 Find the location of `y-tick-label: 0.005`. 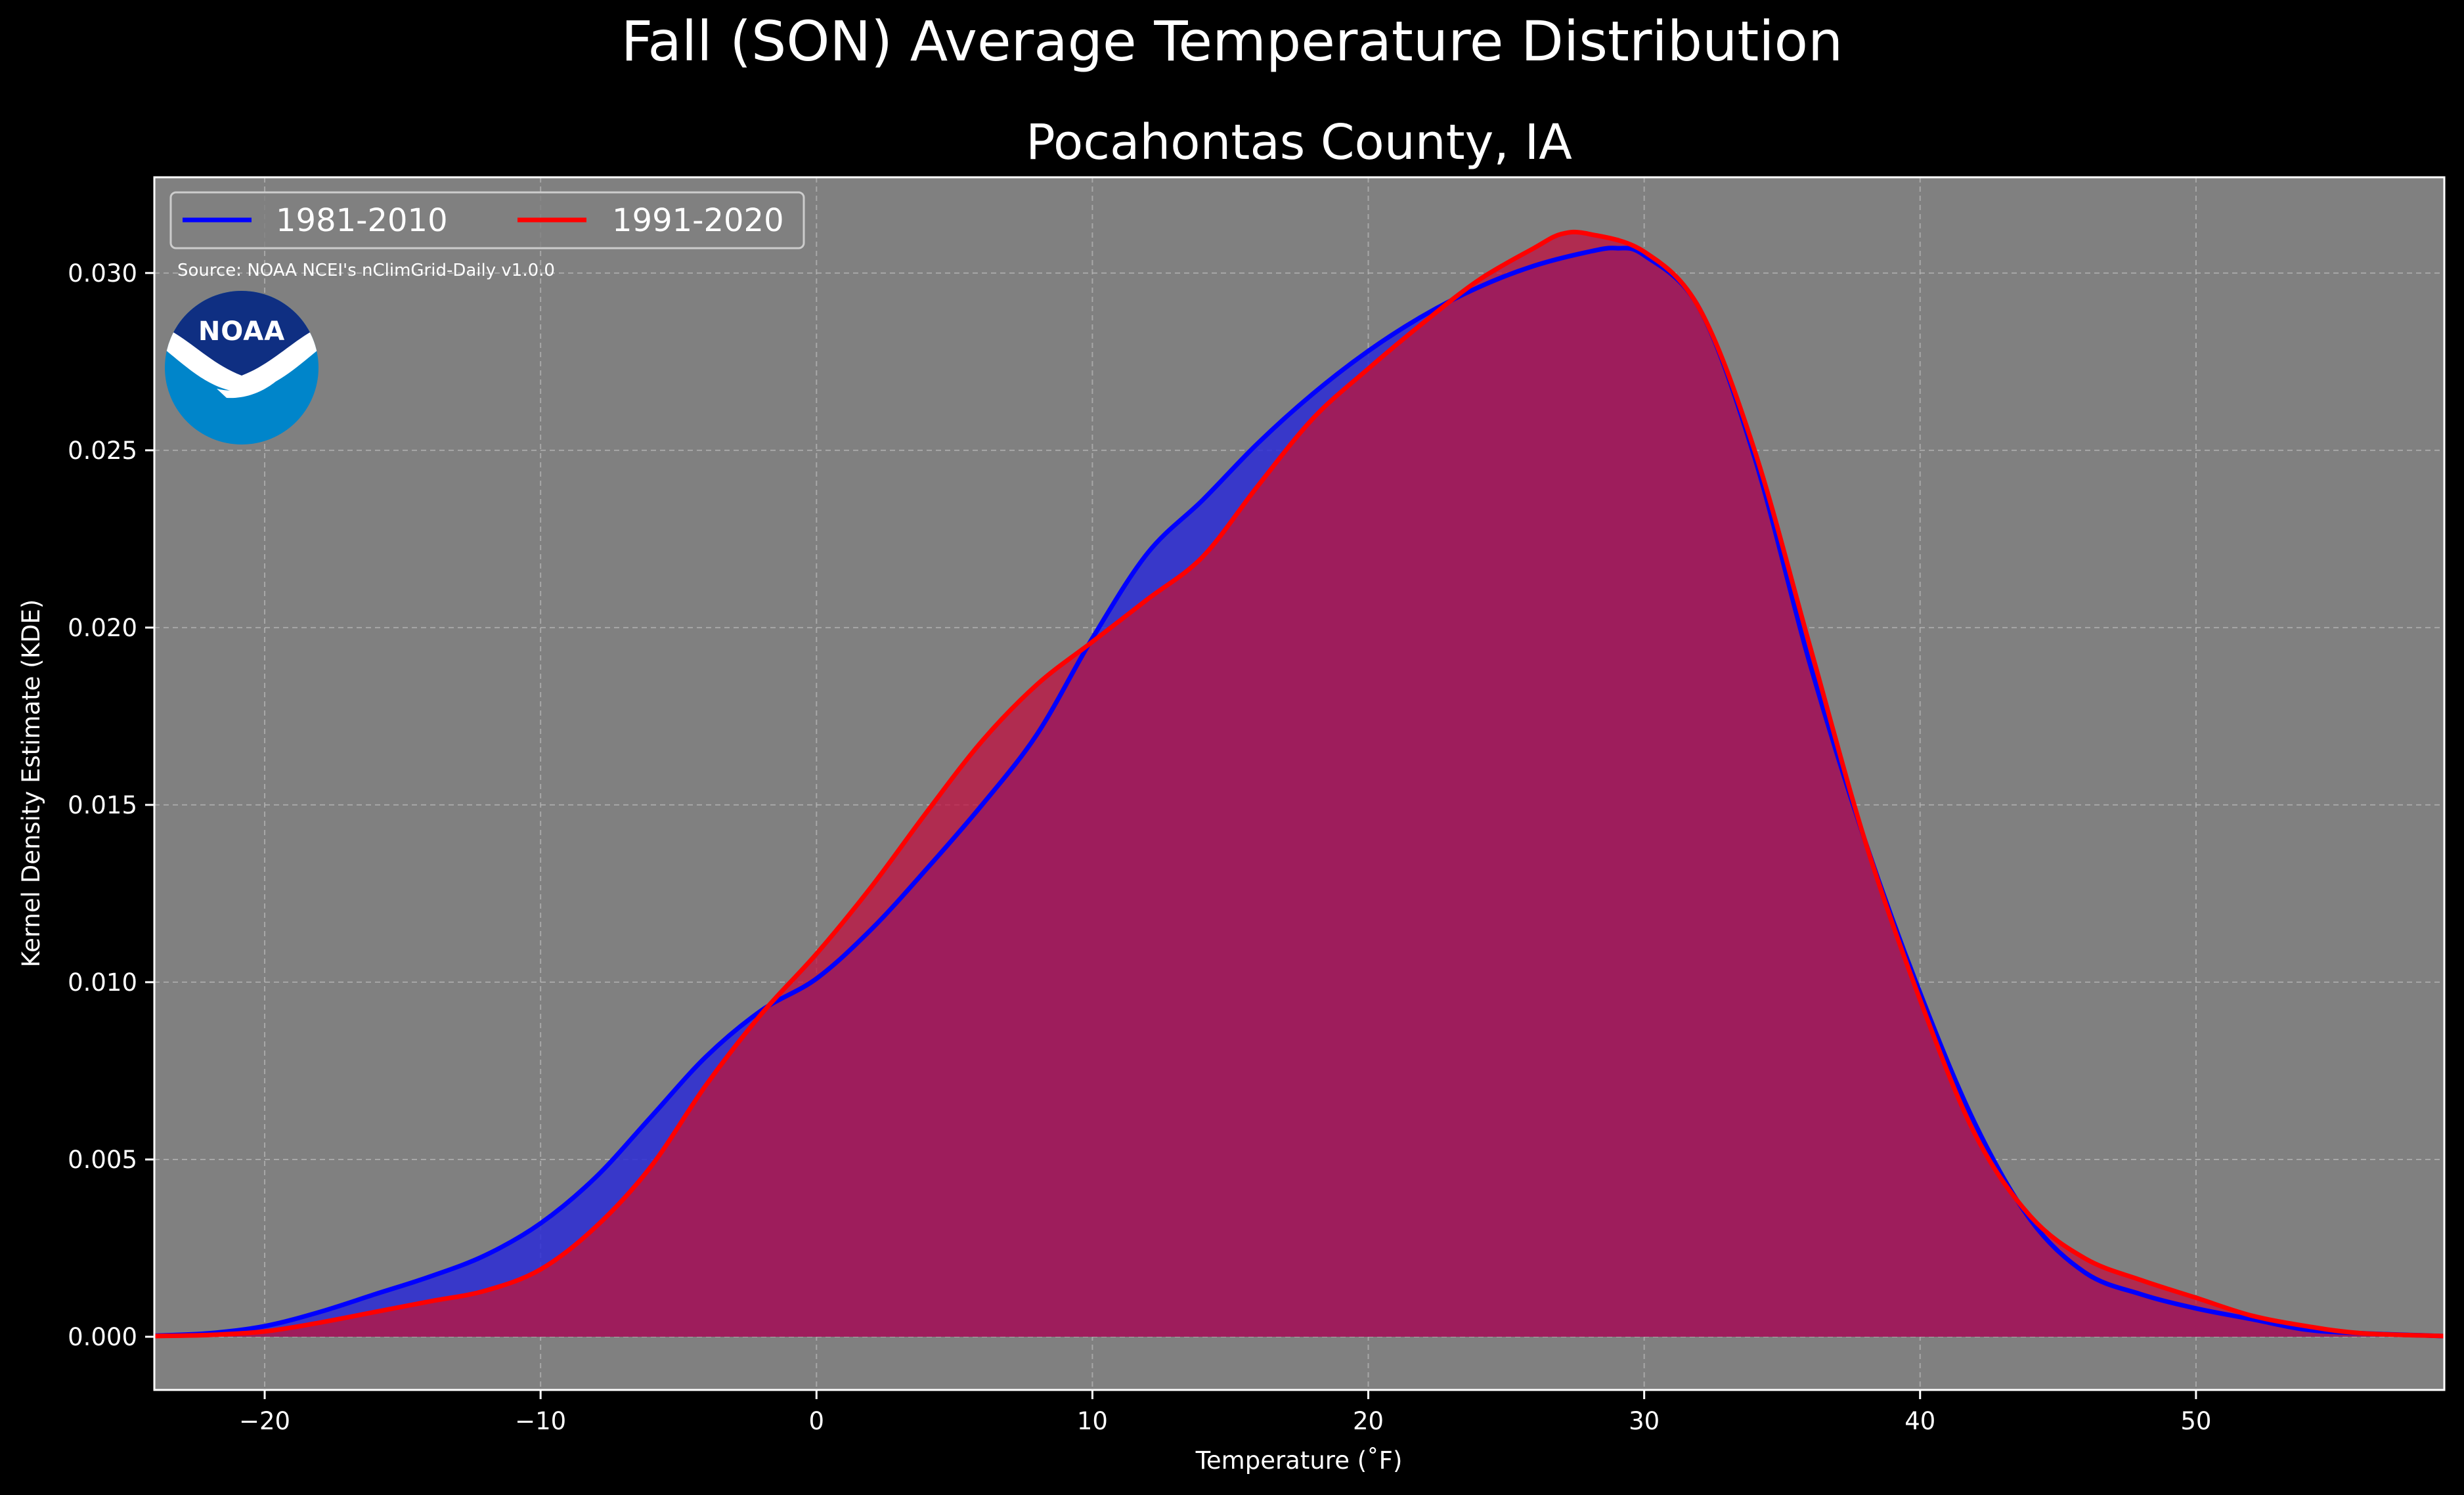

y-tick-label: 0.005 is located at coordinates (102, 1160).